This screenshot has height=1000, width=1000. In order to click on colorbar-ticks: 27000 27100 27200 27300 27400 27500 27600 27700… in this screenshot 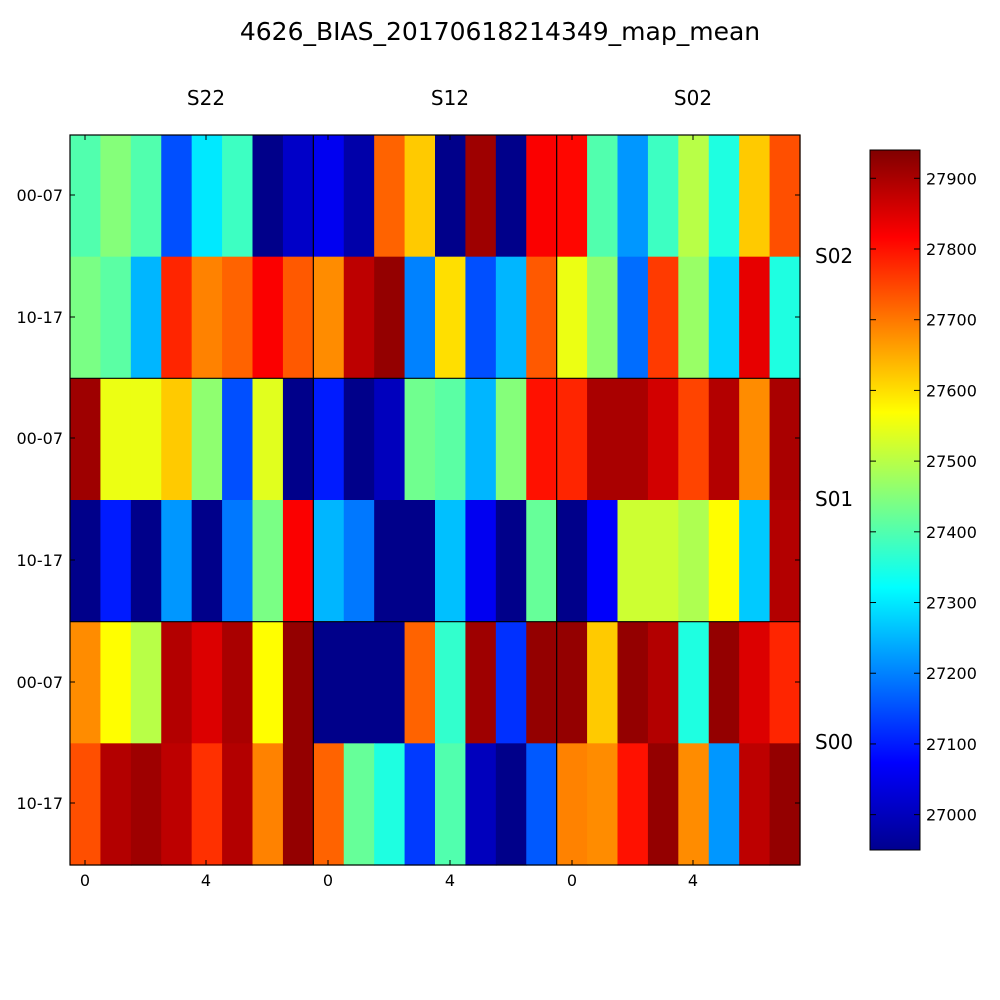, I will do `click(923, 497)`.